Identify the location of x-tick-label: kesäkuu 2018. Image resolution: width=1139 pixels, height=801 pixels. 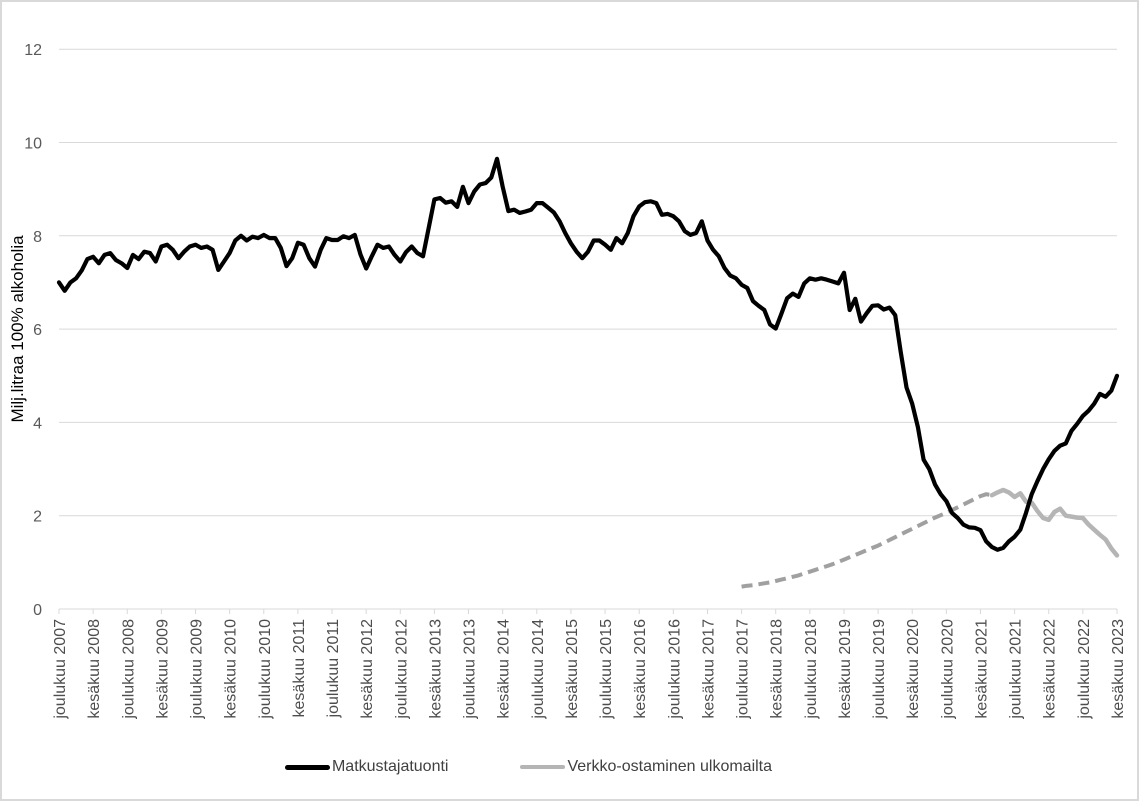
(777, 669).